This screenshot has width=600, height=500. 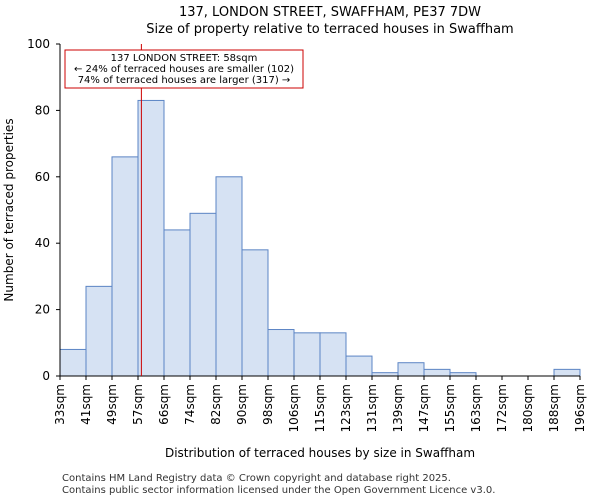 I want to click on x-tick-label: 123sqm, so click(x=346, y=408).